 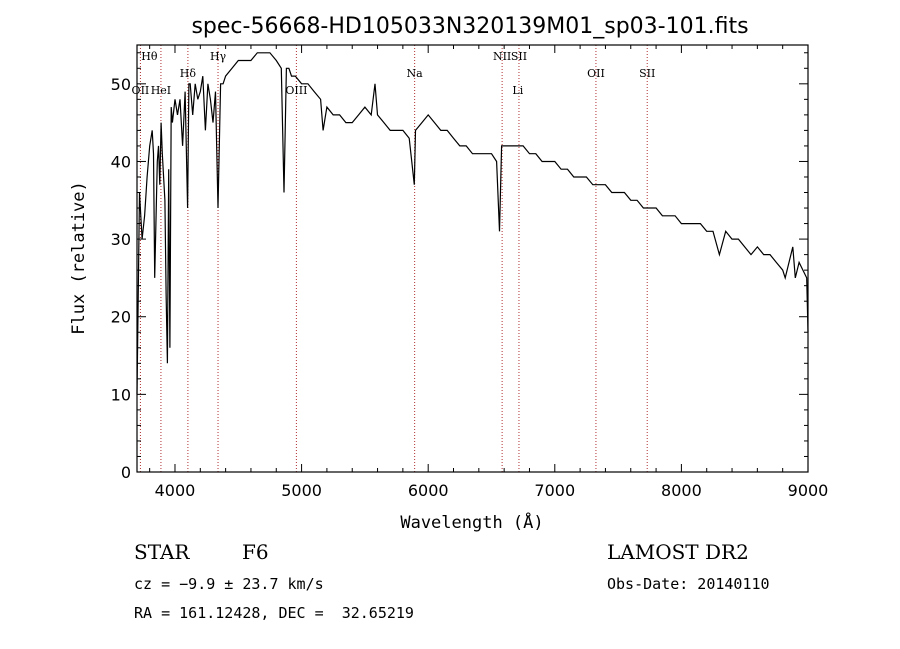 I want to click on y-tick-label-30: 30, so click(x=121, y=239).